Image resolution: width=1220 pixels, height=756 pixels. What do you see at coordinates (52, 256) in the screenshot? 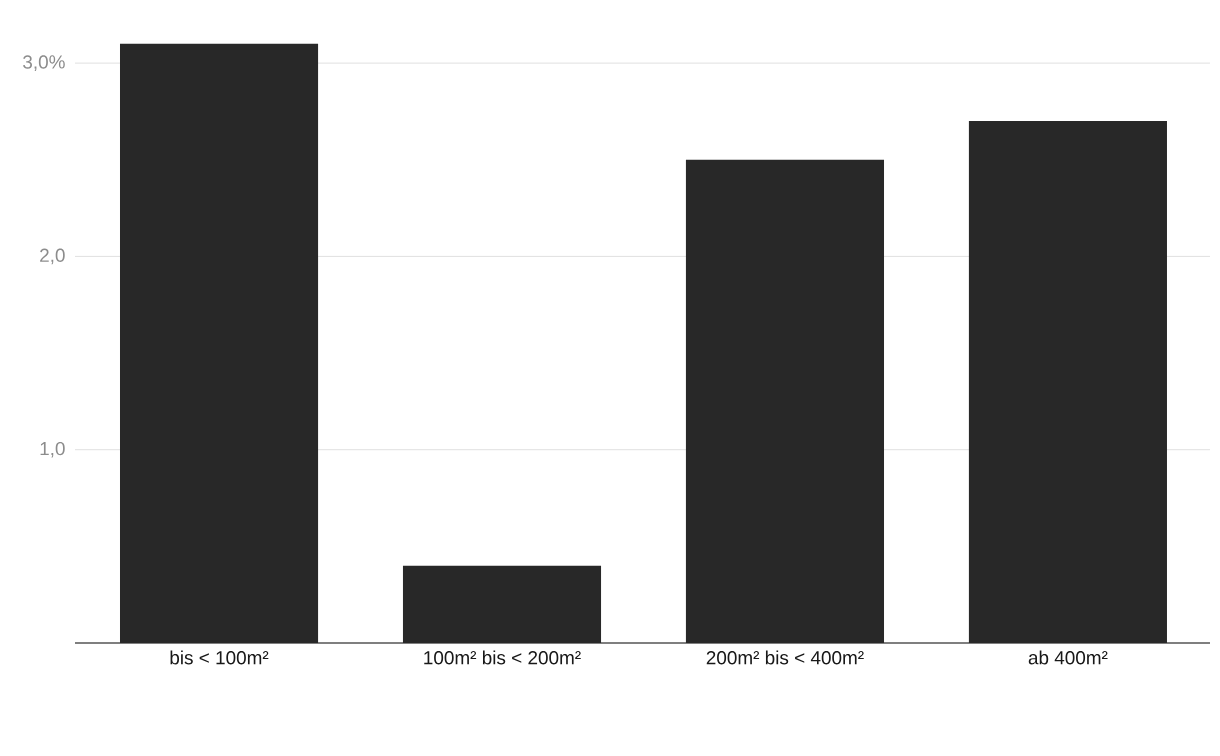
I see `y-tick-label: 2,0` at bounding box center [52, 256].